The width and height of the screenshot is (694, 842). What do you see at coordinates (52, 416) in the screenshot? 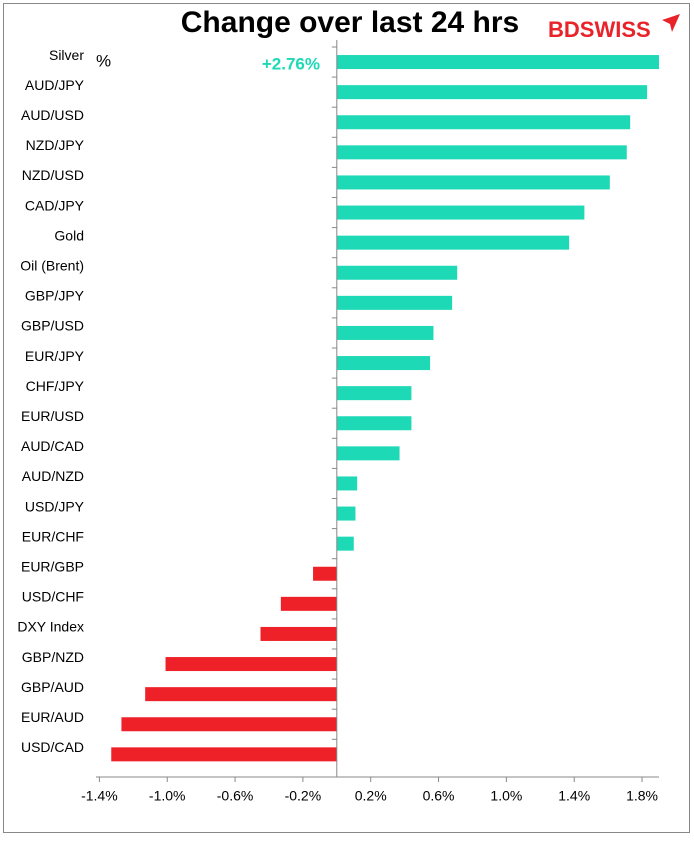
I see `y-tick-label: EUR/USD` at bounding box center [52, 416].